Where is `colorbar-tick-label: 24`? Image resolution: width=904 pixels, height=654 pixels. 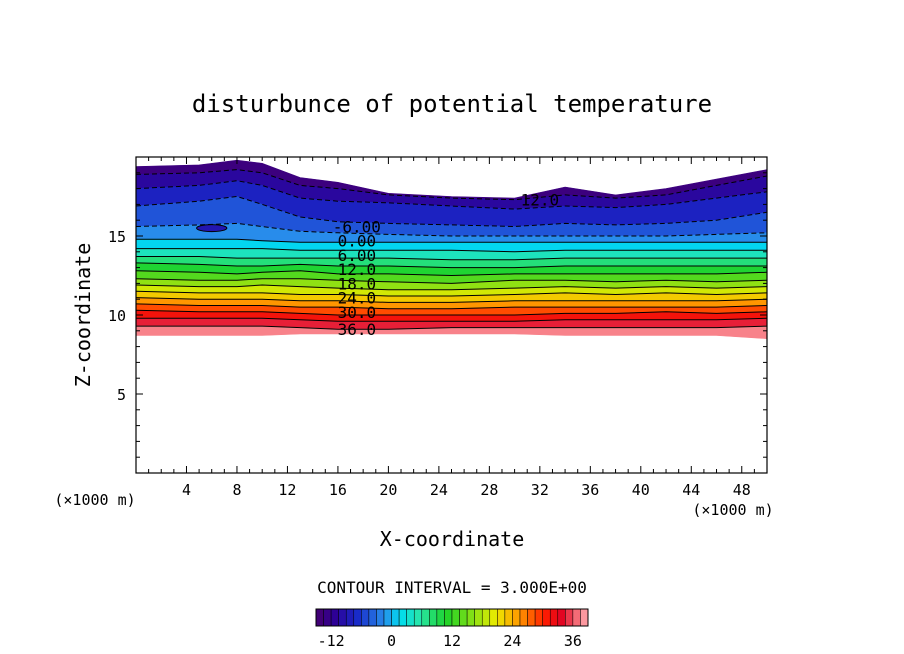
colorbar-tick-label: 24 is located at coordinates (512, 641).